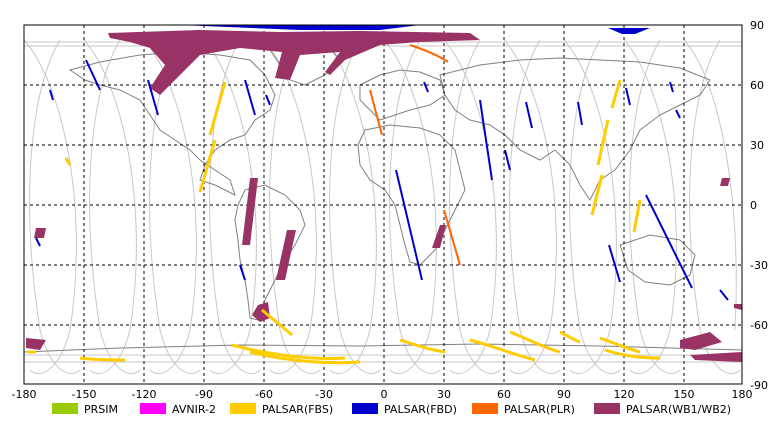  Describe the element at coordinates (657, 260) in the screenshot. I see `australia-outline` at that location.